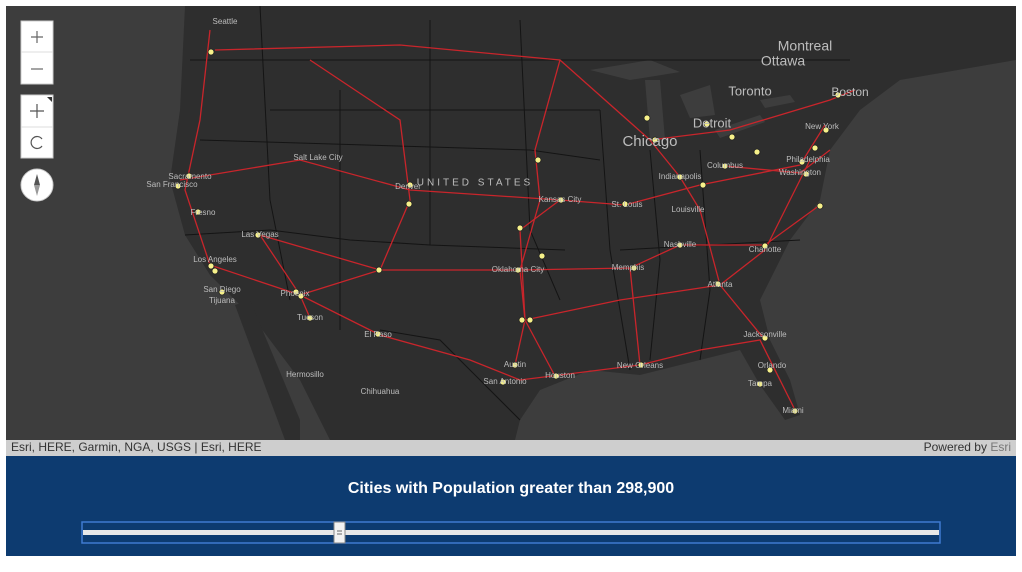 This screenshot has width=1022, height=572. I want to click on place-label: Chicago, so click(649, 141).